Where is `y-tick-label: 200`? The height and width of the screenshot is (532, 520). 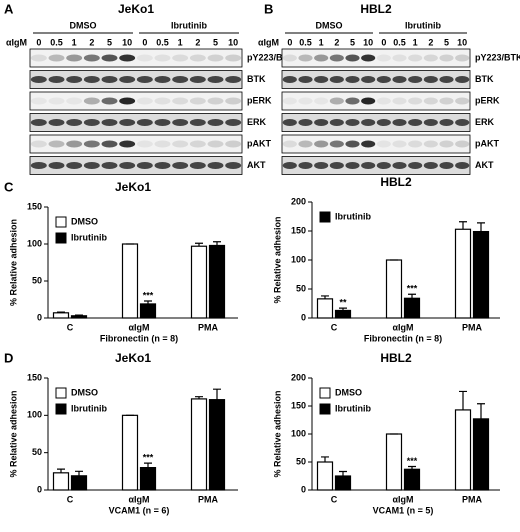
y-tick-label: 200 is located at coordinates (298, 377).